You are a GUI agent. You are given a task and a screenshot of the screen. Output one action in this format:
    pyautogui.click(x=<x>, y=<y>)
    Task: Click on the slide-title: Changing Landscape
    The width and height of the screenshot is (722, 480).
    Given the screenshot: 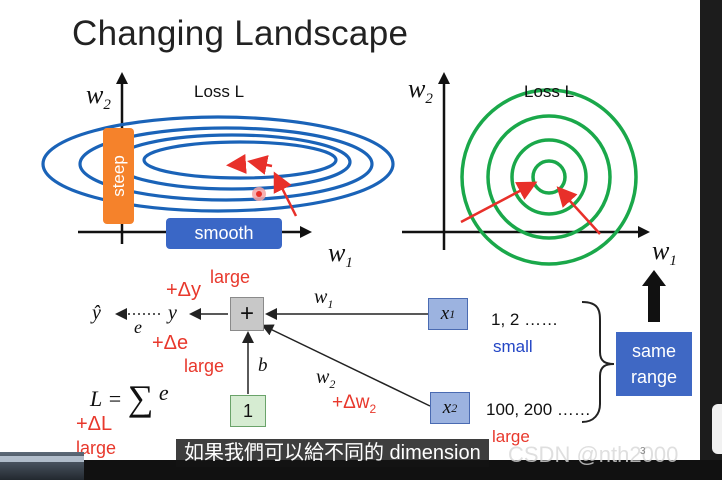 What is the action you would take?
    pyautogui.click(x=240, y=33)
    